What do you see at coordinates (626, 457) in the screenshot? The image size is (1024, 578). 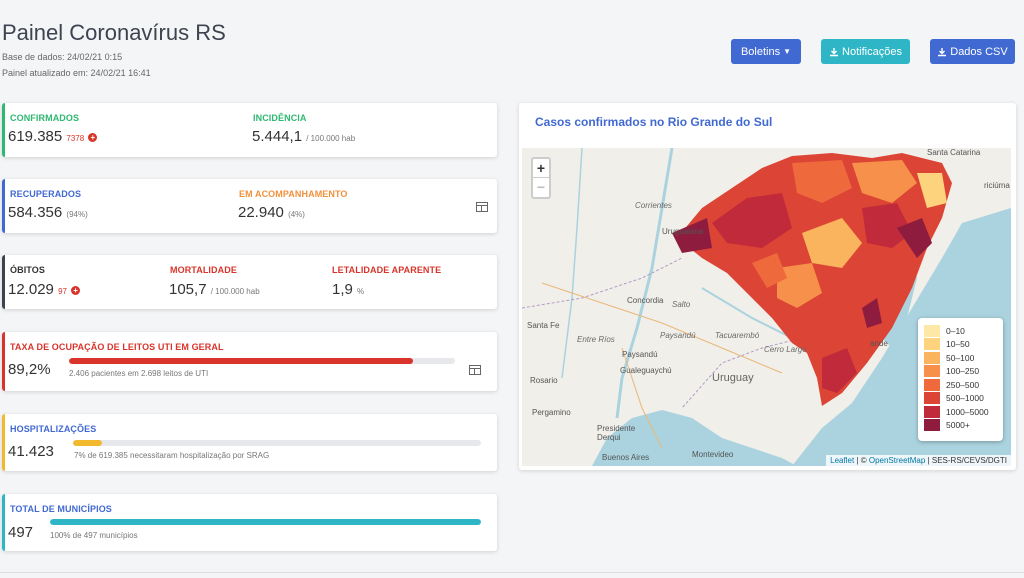 I see `map-label-buenos-aires: Buenos Aires` at bounding box center [626, 457].